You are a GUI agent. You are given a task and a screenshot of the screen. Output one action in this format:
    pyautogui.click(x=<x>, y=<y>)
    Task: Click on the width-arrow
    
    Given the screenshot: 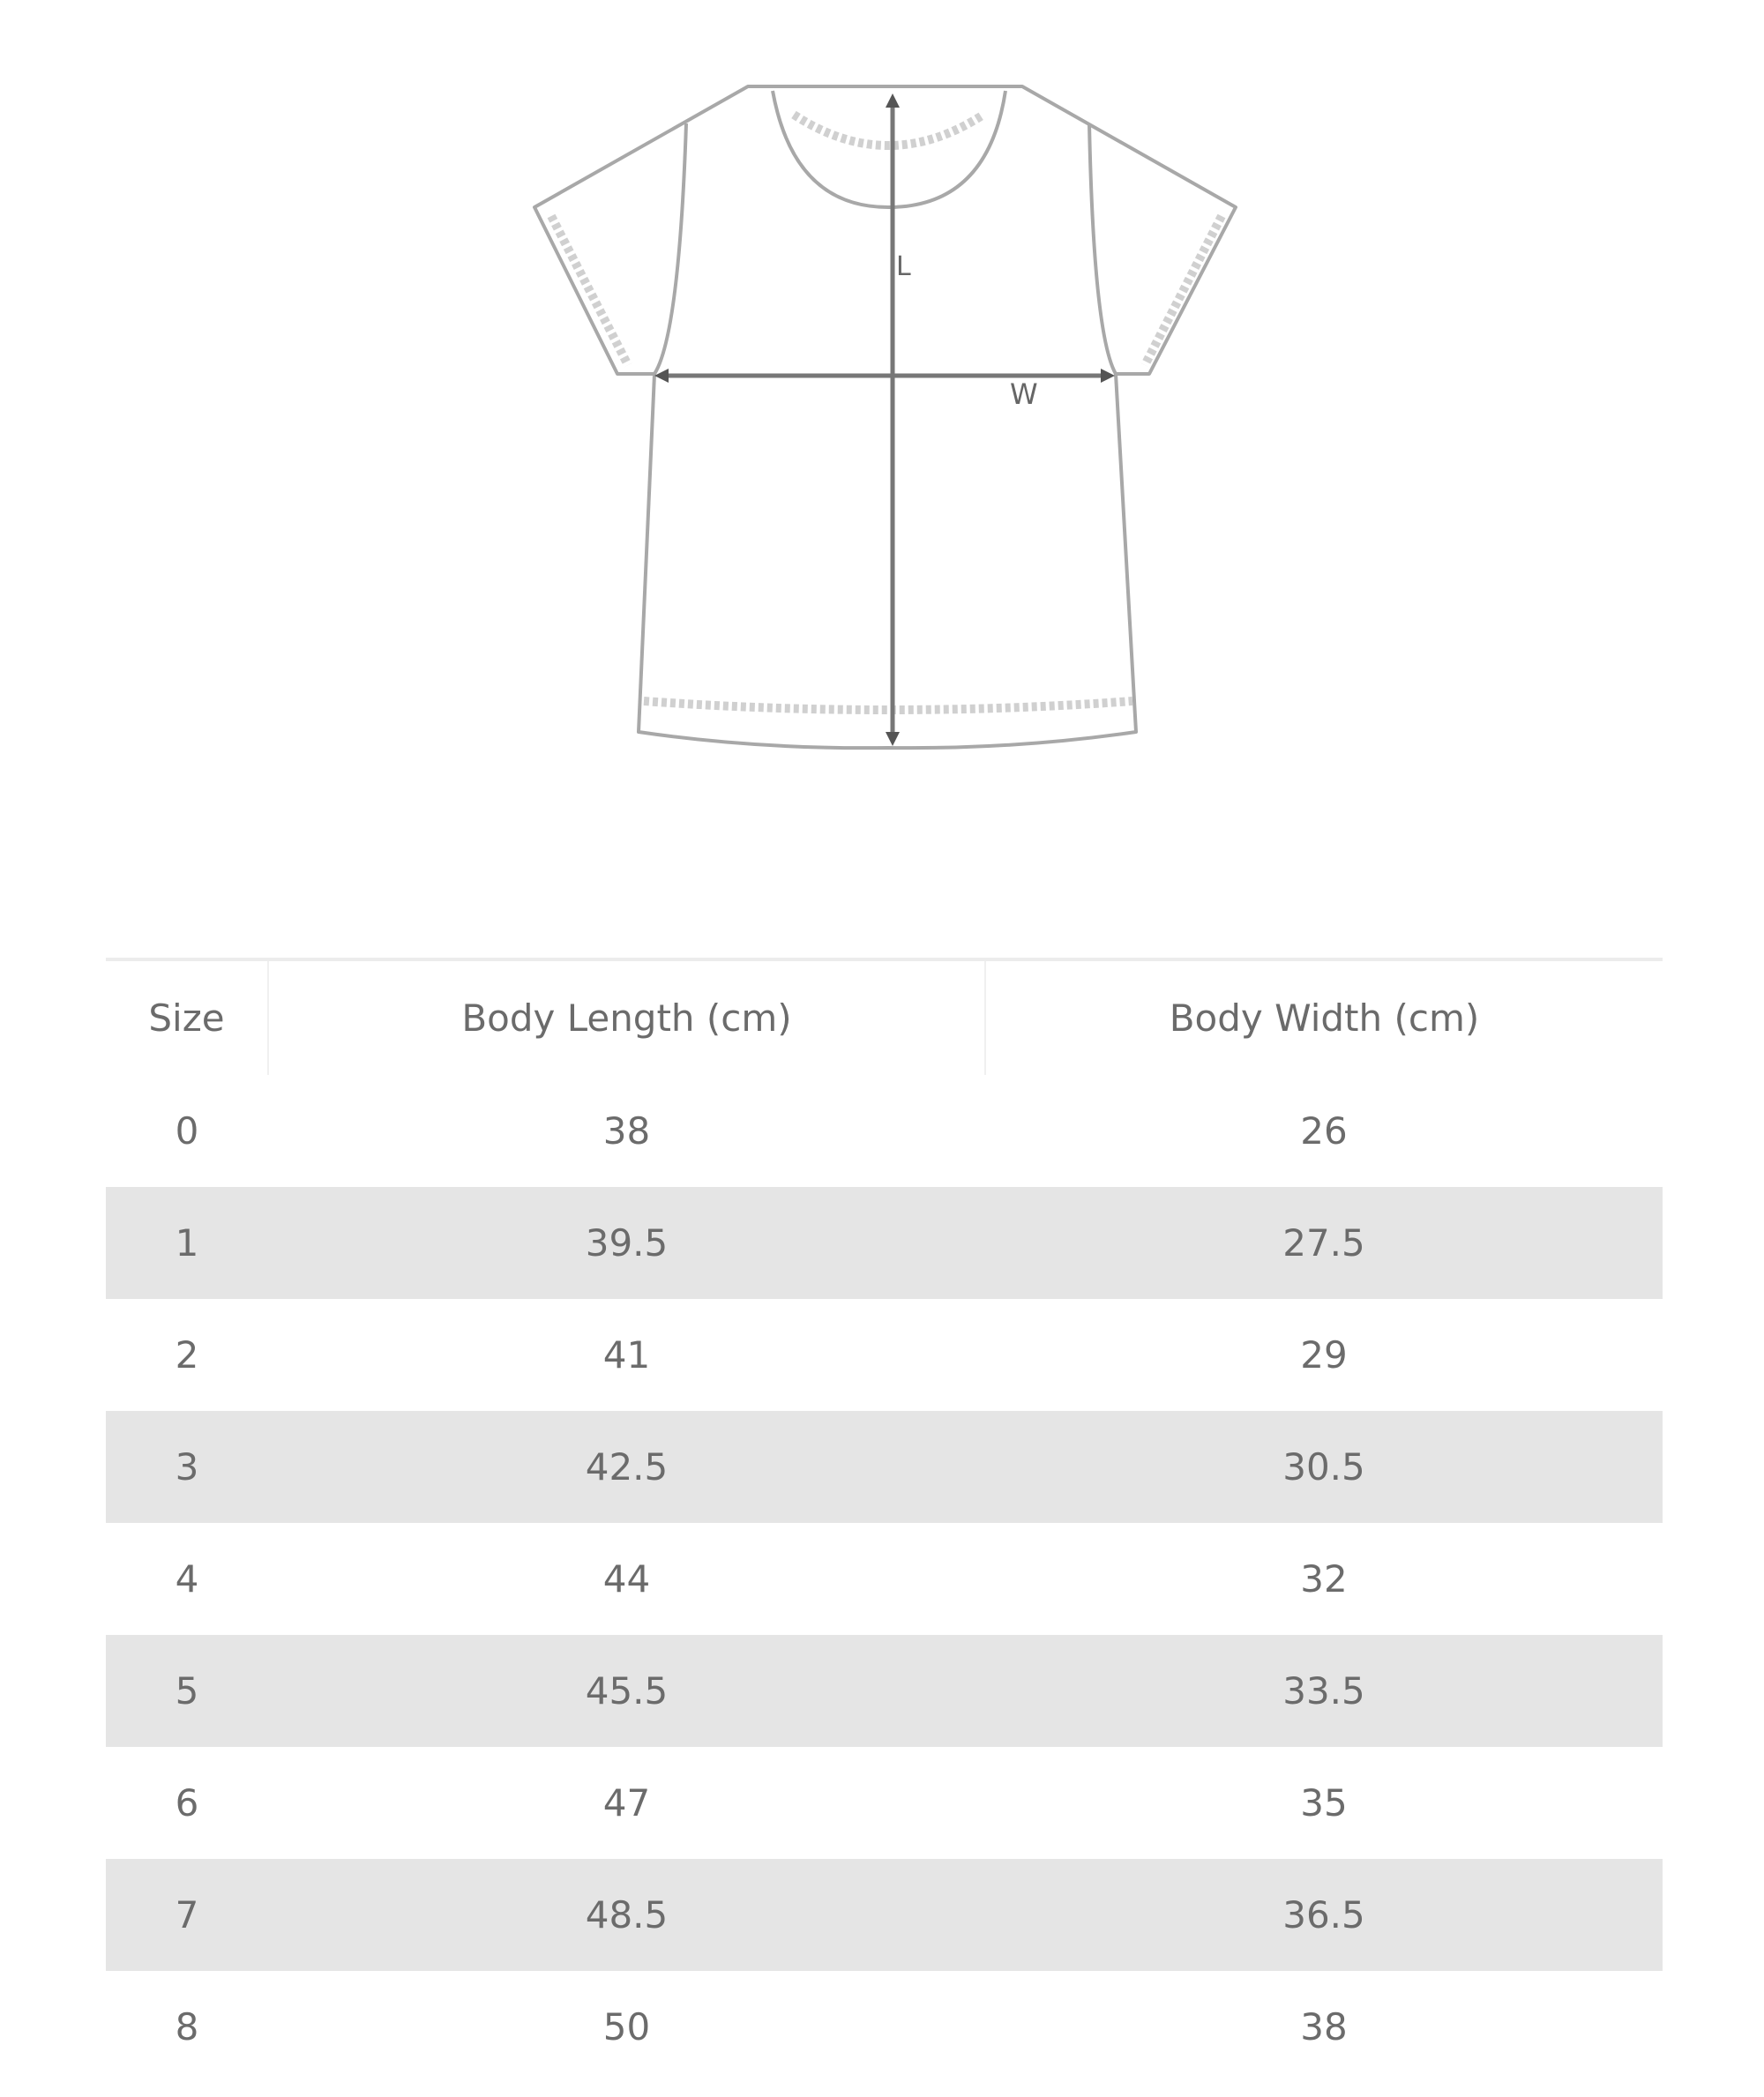 What is the action you would take?
    pyautogui.click(x=884, y=376)
    